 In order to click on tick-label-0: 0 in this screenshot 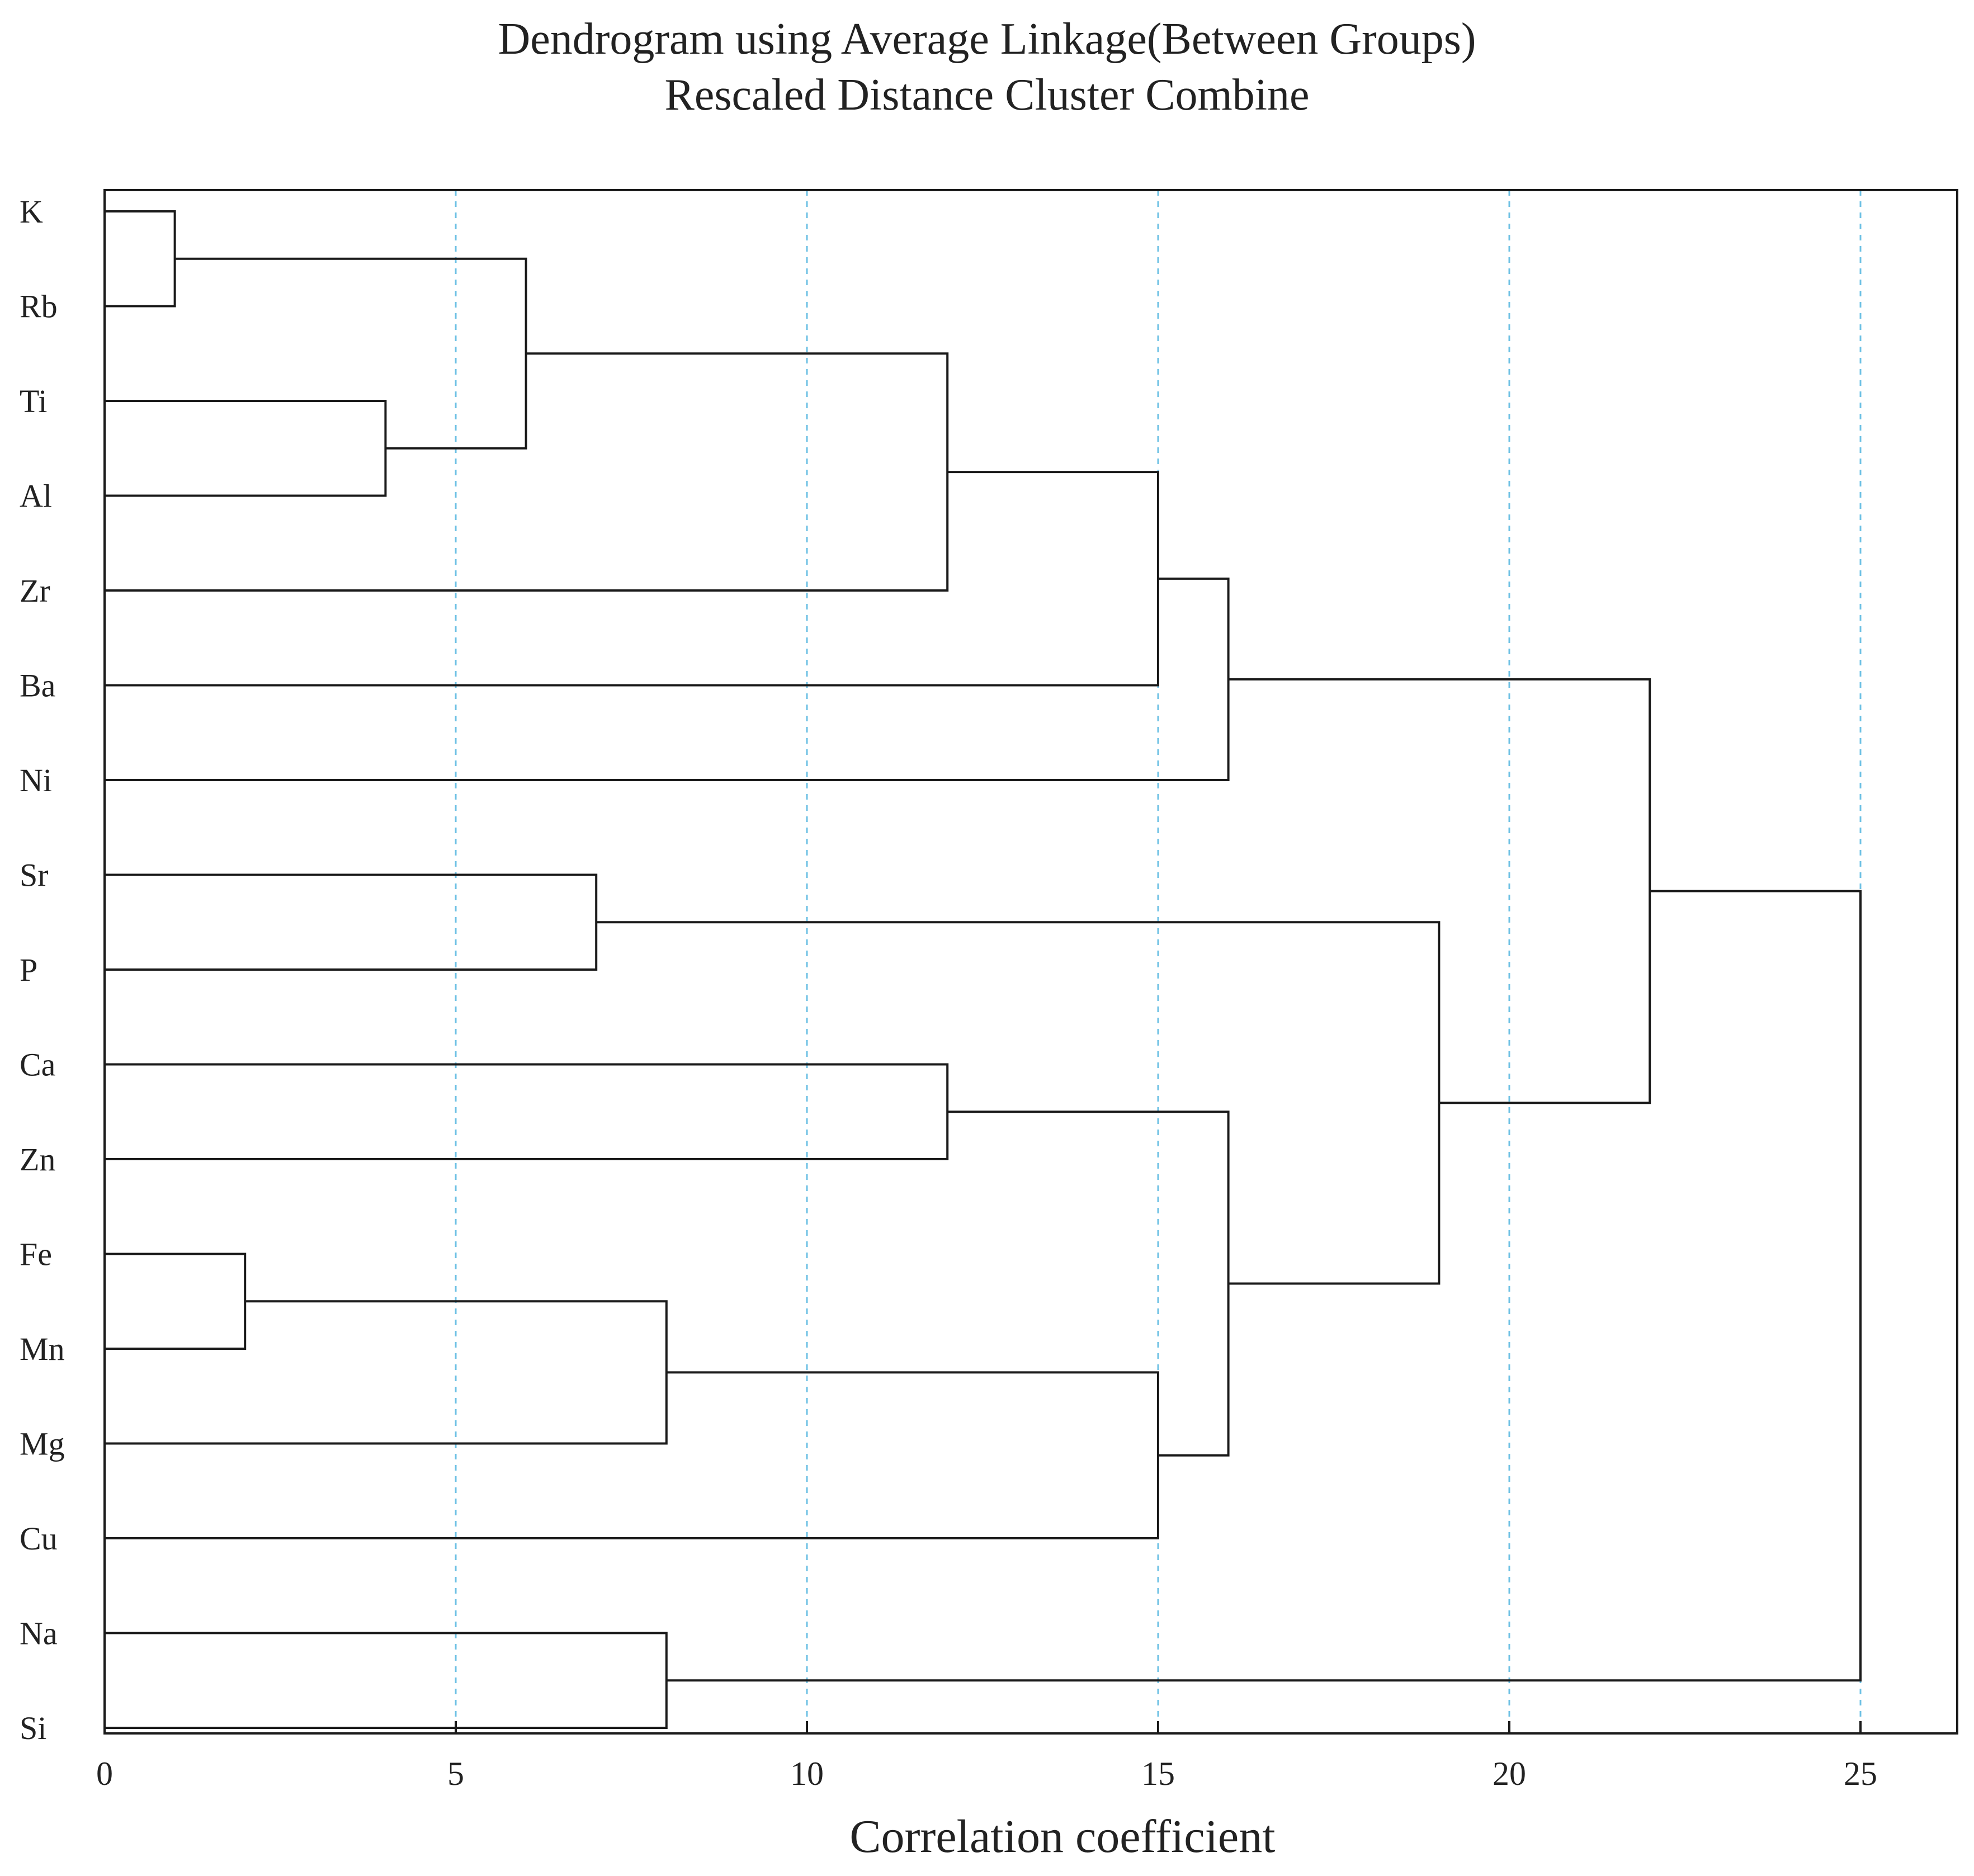, I will do `click(105, 1774)`.